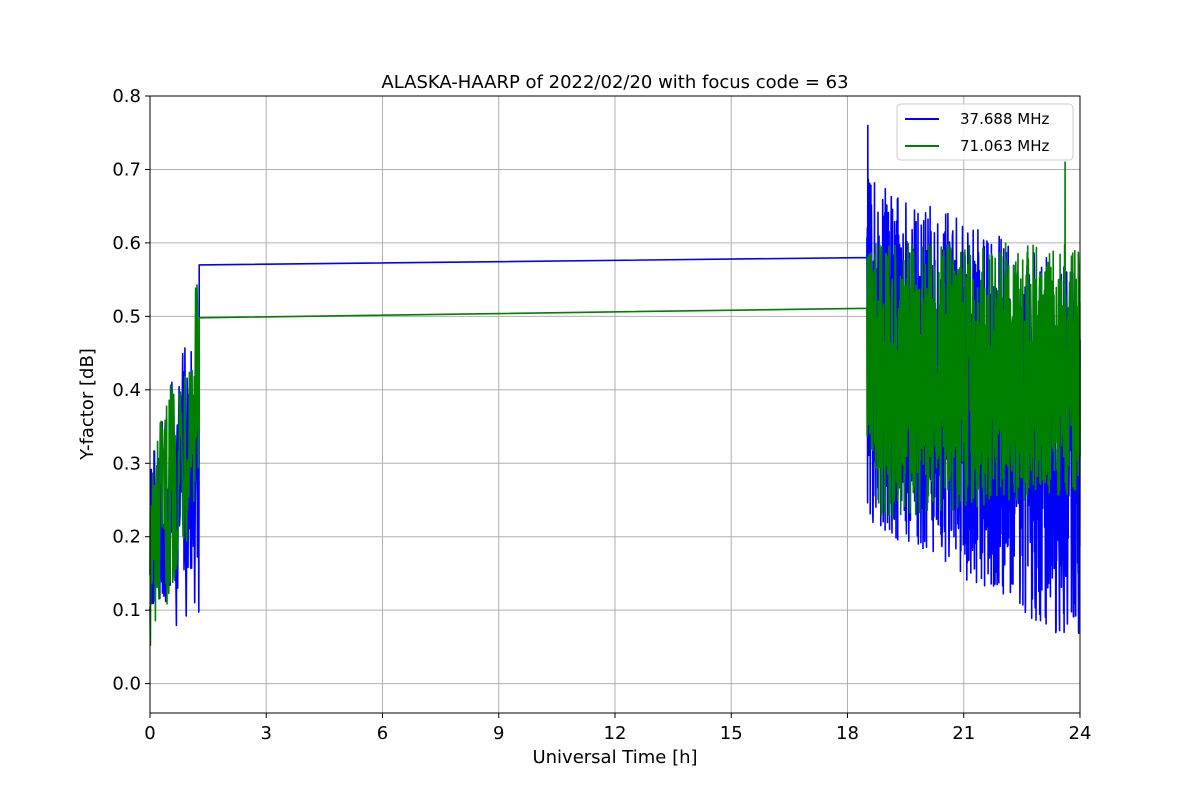 The image size is (1200, 800). I want to click on y-tick-label: 0.7, so click(126, 169).